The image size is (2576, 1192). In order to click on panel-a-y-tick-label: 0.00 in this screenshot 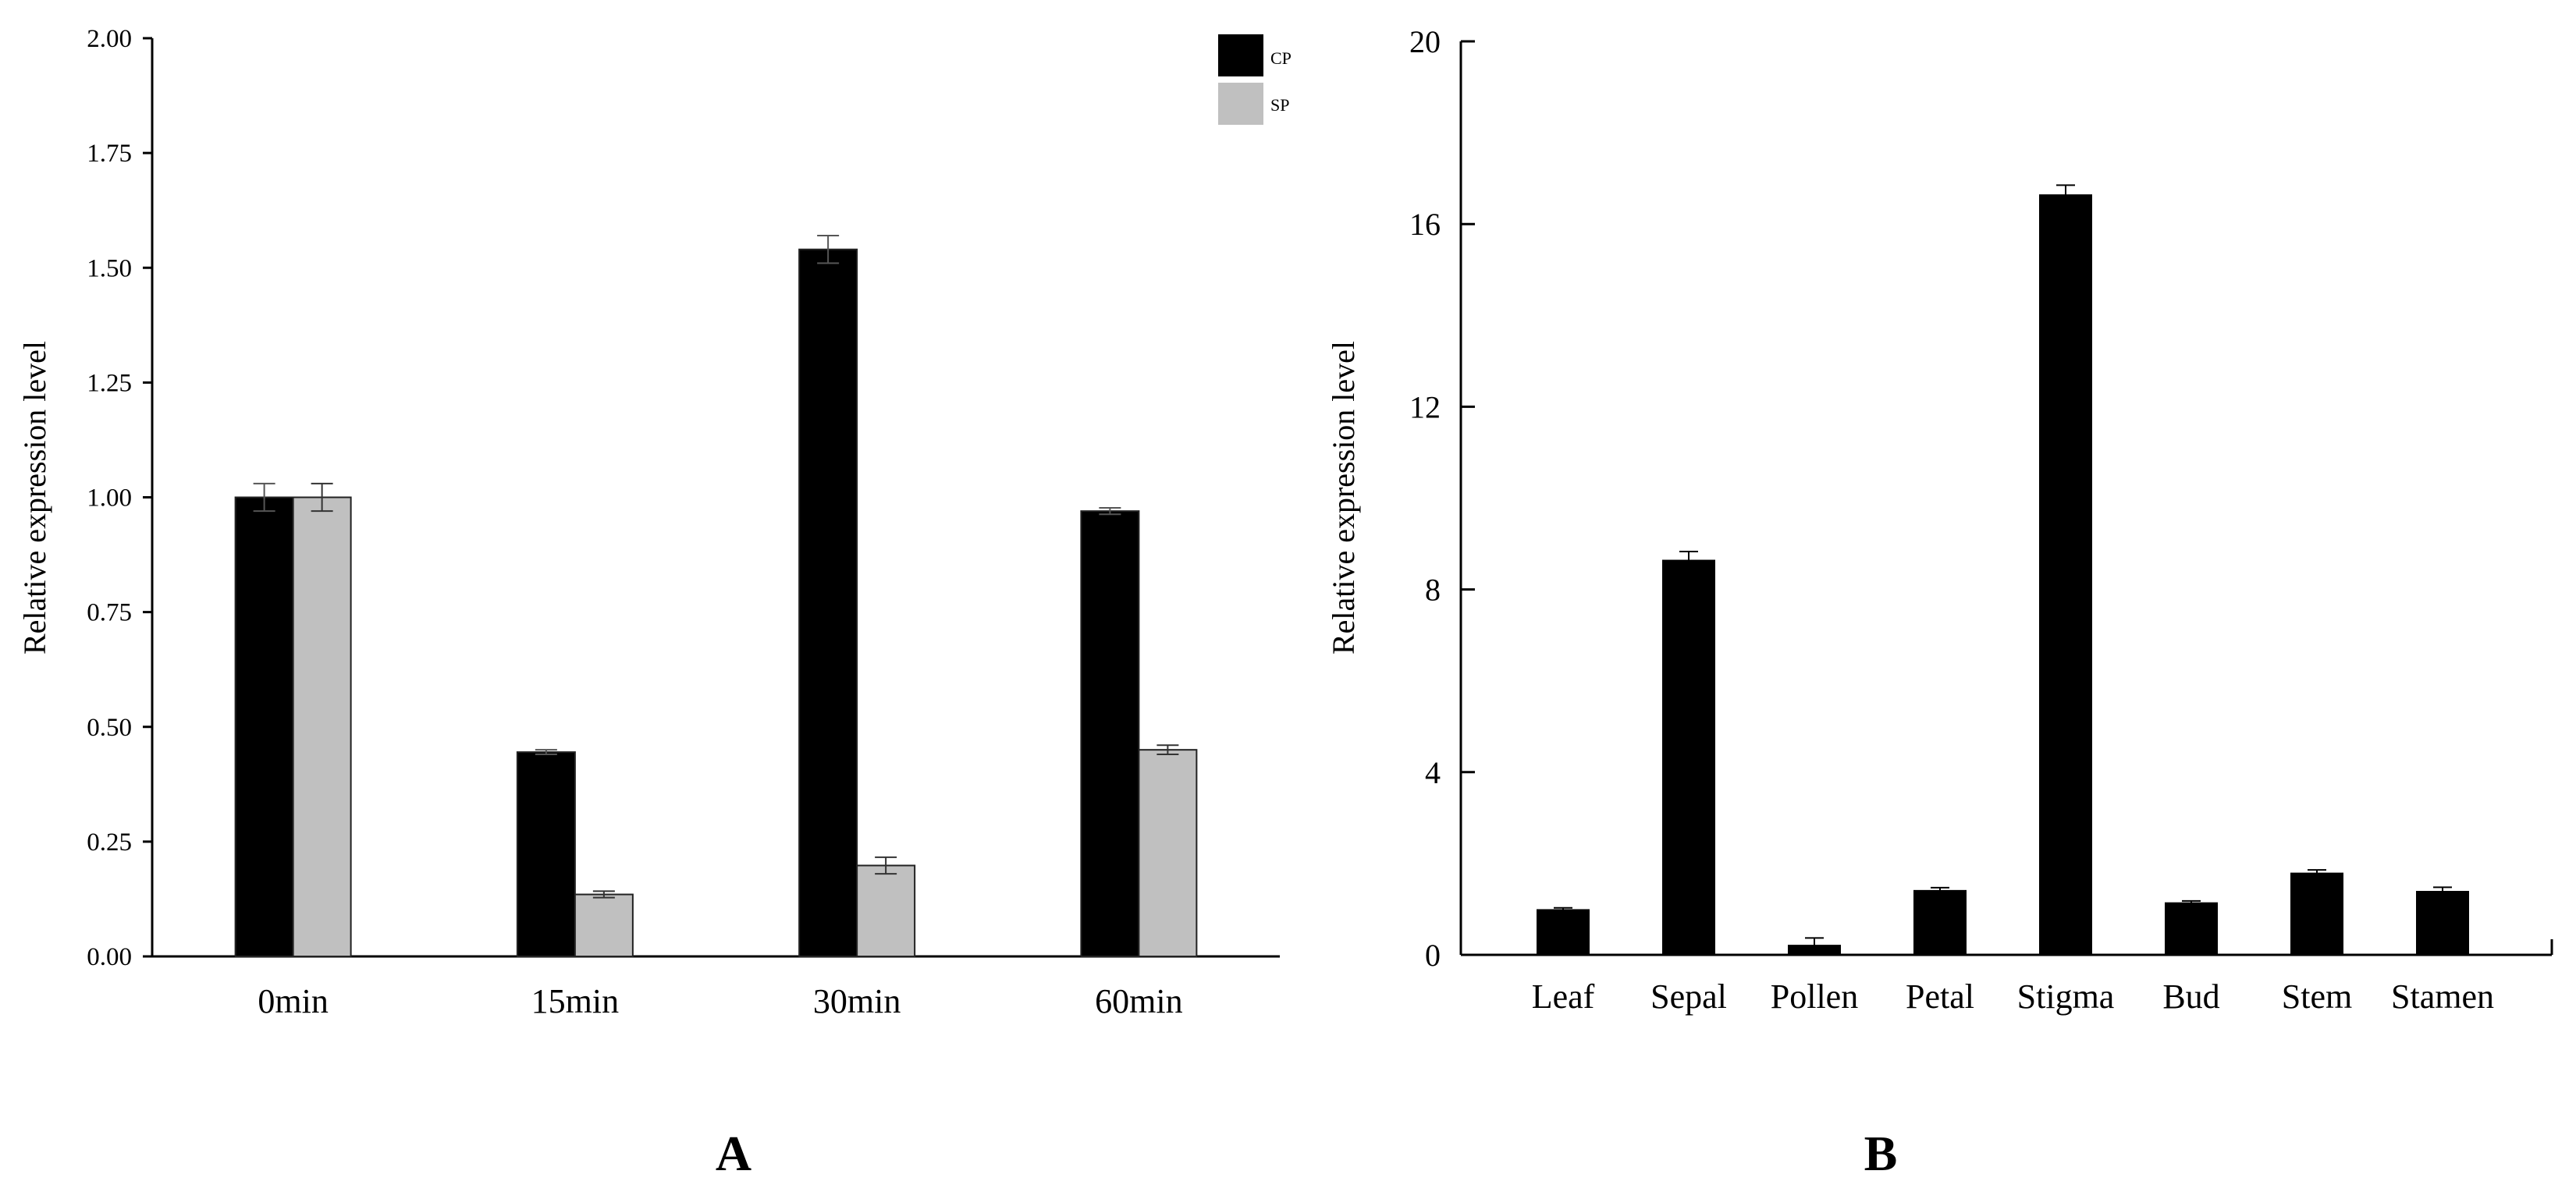, I will do `click(109, 957)`.